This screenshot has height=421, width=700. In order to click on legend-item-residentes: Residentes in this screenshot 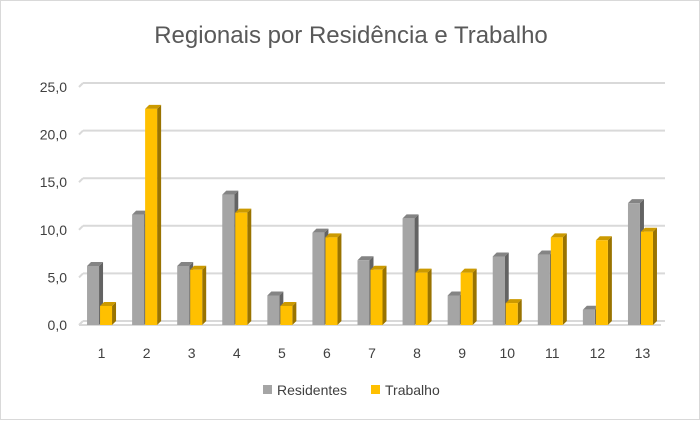, I will do `click(305, 390)`.